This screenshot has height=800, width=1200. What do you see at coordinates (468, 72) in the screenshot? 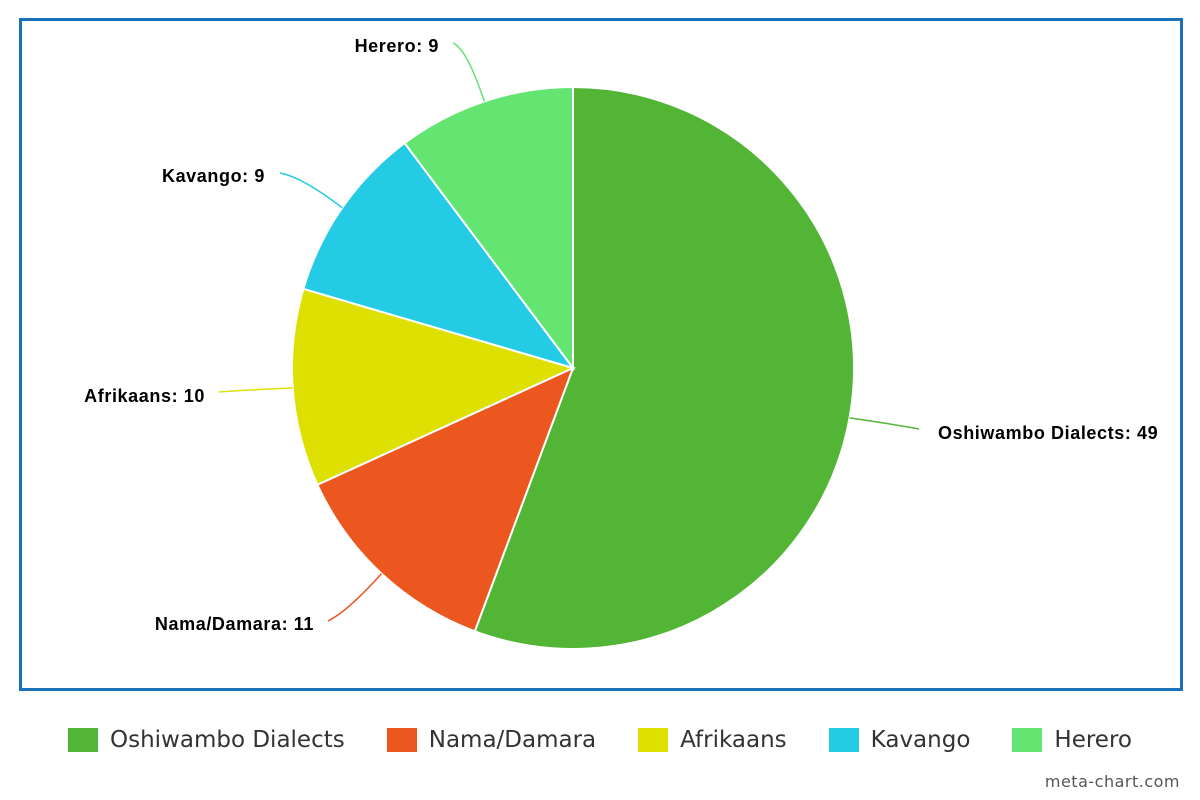
I see `leader-line-herero` at bounding box center [468, 72].